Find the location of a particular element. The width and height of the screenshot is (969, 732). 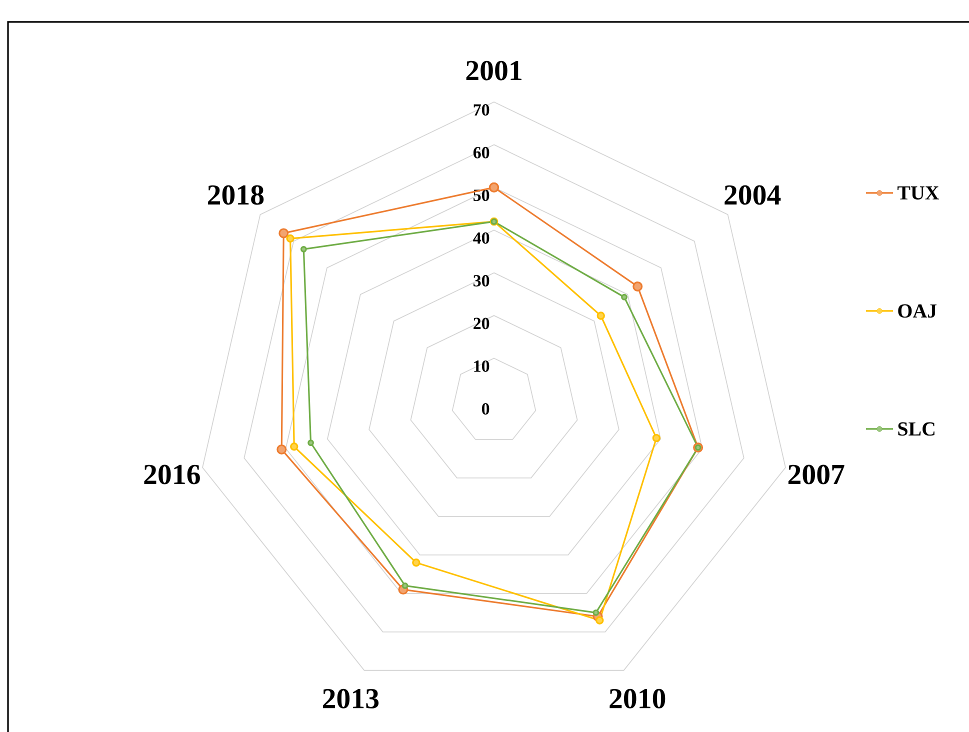

y-tick-label: 70 is located at coordinates (482, 110).